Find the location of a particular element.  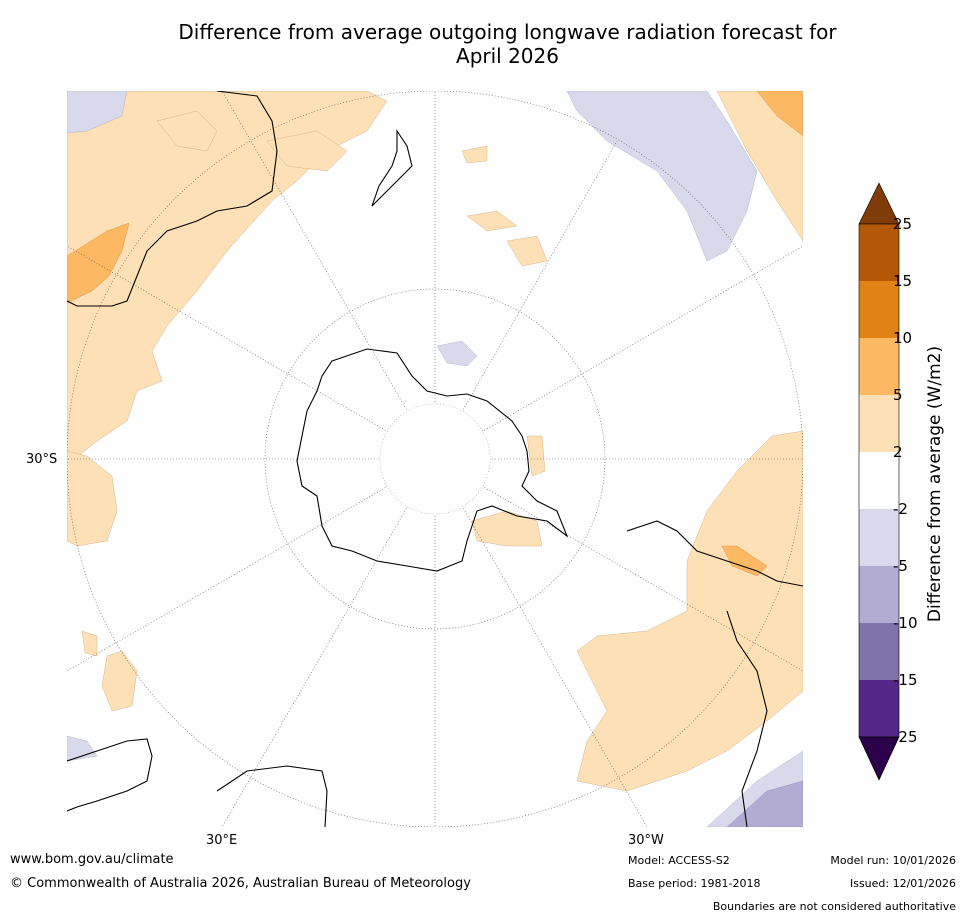

colorbar-segment-neutral is located at coordinates (879, 480).